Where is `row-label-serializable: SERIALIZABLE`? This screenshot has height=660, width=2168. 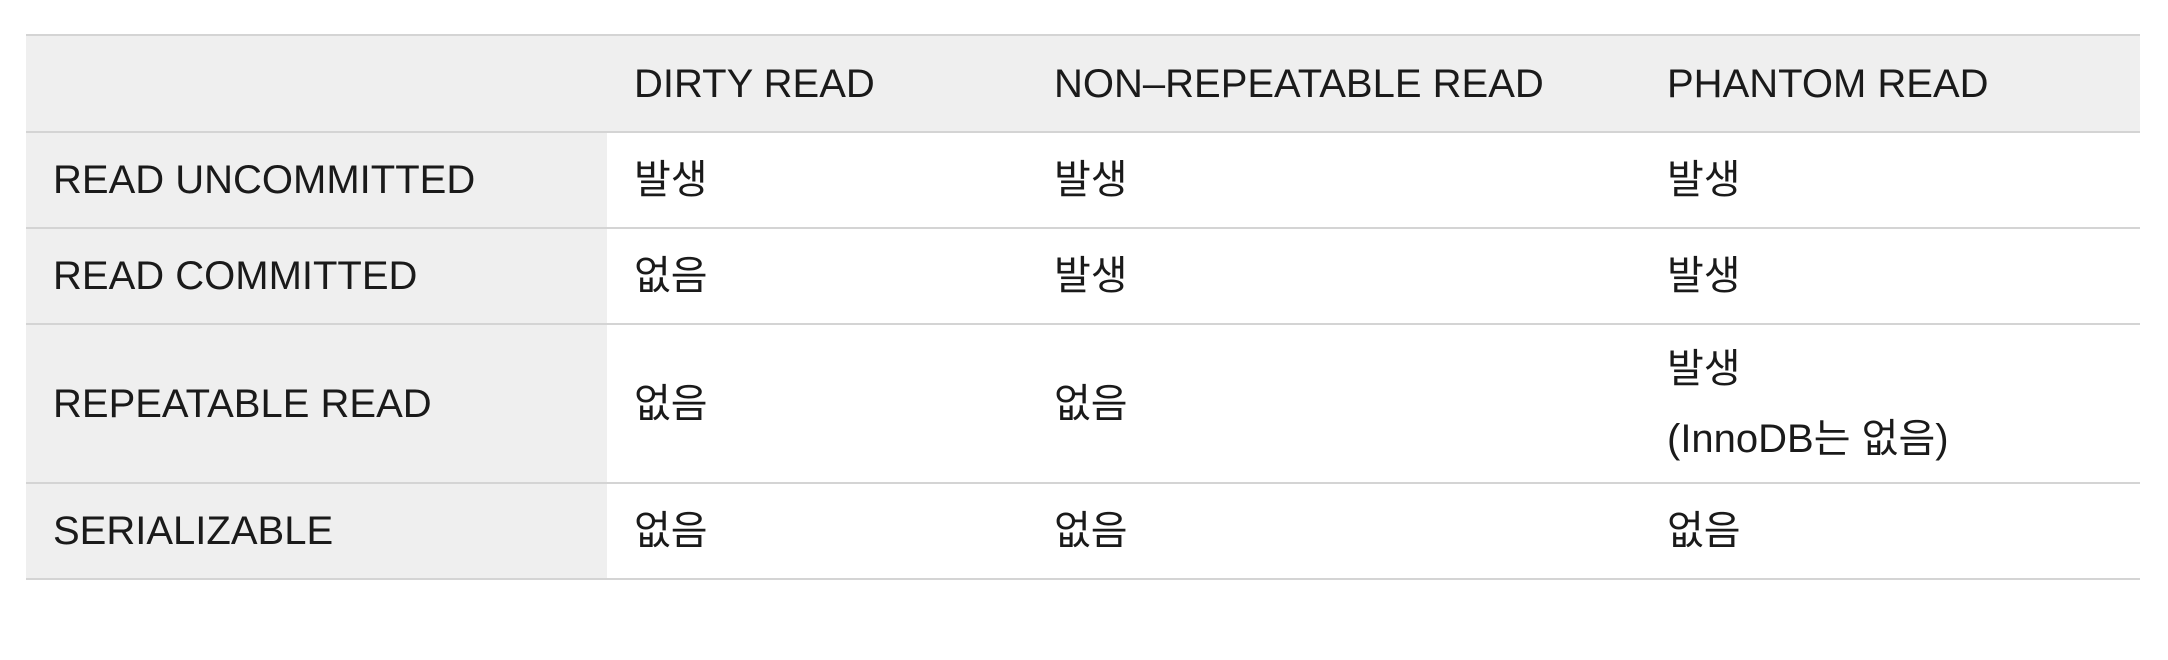 row-label-serializable: SERIALIZABLE is located at coordinates (316, 531).